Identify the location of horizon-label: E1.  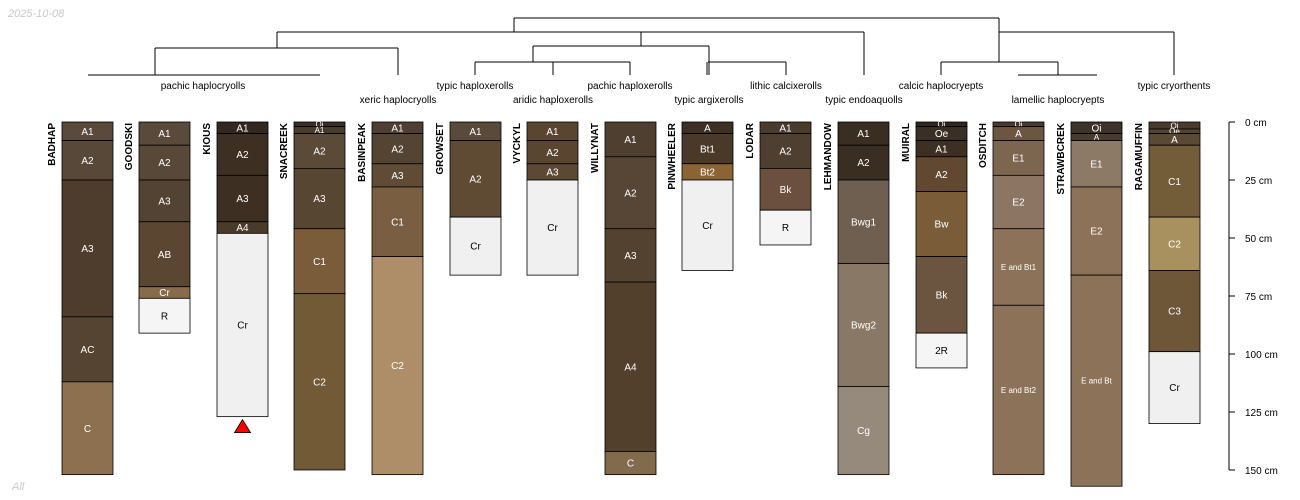
(1096, 164).